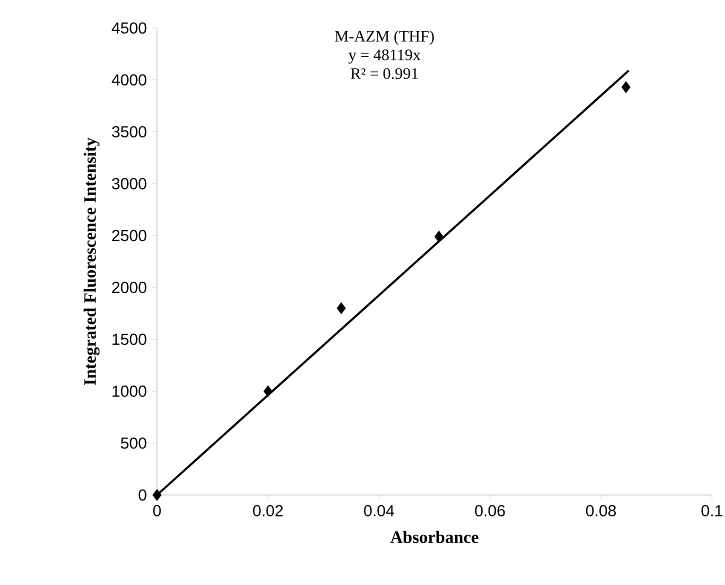 The image size is (725, 585). Describe the element at coordinates (129, 339) in the screenshot. I see `y-tick-label: 1500` at that location.